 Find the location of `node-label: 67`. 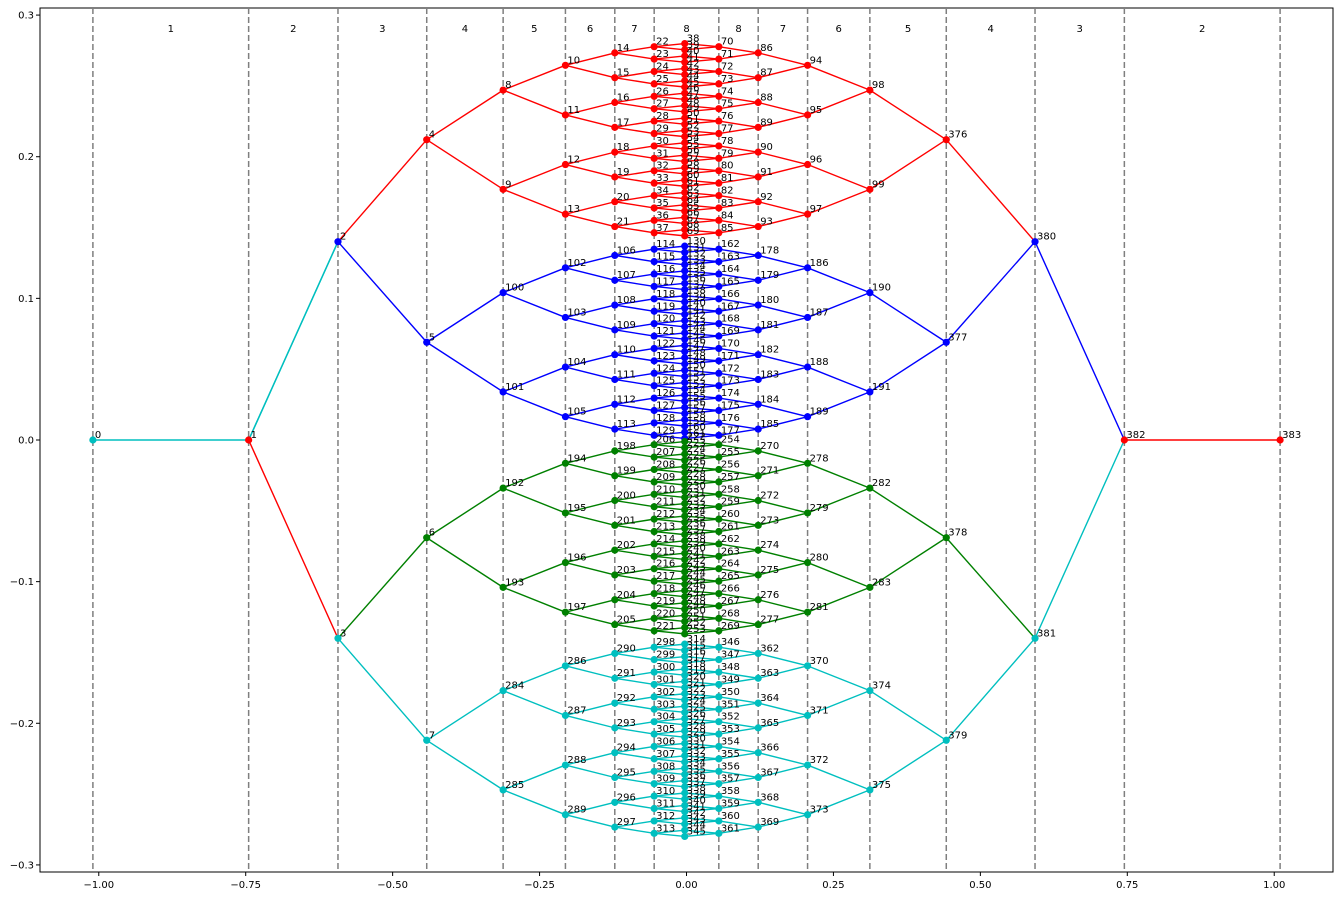

node-label: 67 is located at coordinates (693, 218).